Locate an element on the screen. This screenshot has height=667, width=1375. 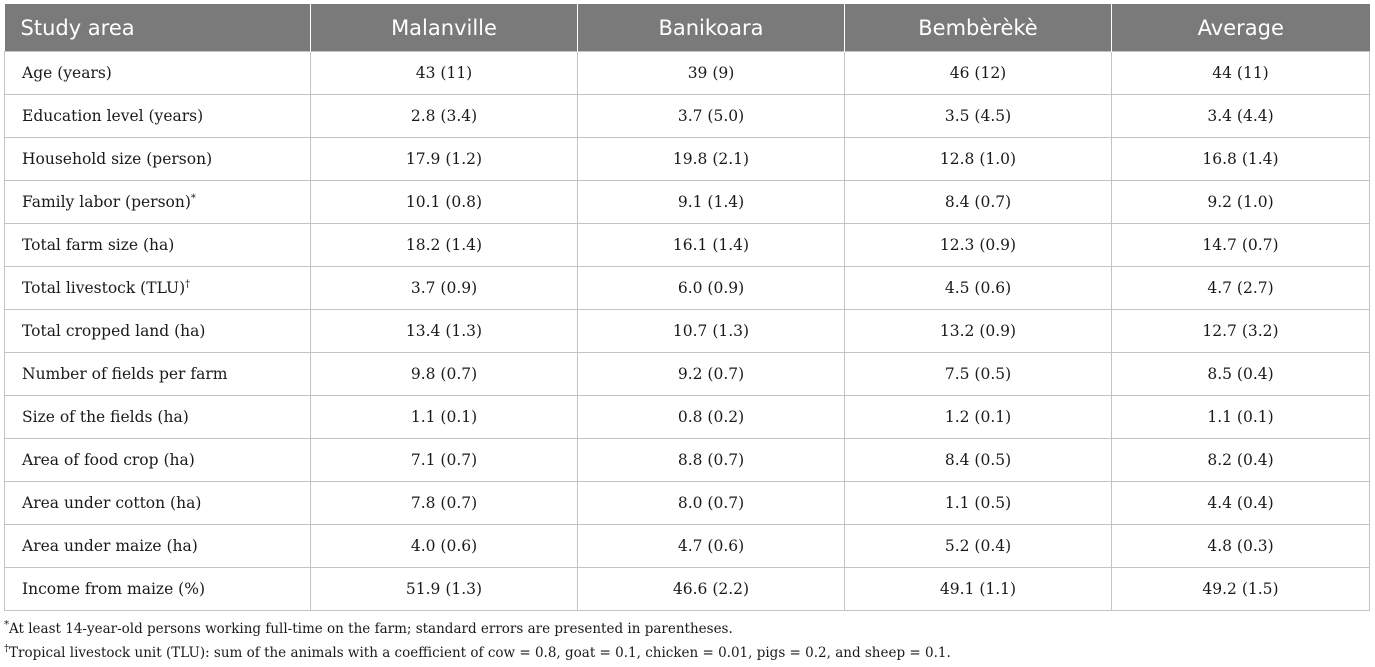
value-cell: 7.1 (0.7) is located at coordinates (444, 460).